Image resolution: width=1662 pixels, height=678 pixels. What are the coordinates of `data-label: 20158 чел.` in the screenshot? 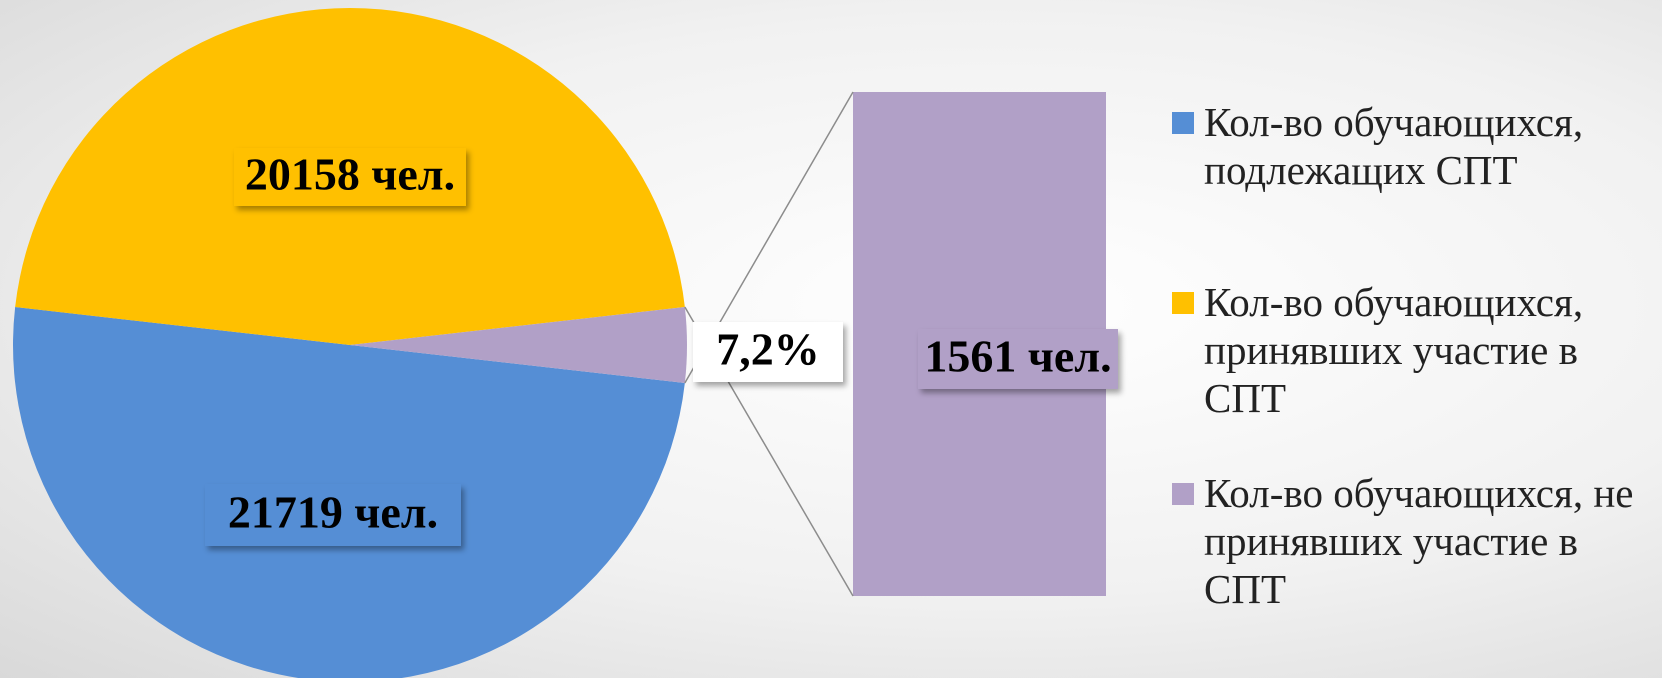 It's located at (350, 174).